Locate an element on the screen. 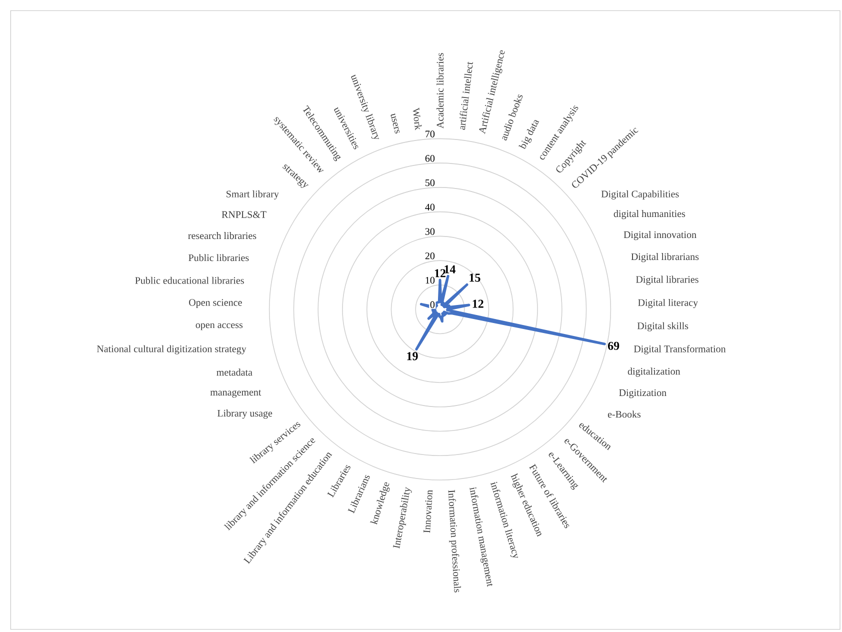 The width and height of the screenshot is (842, 632). spoke-label: Public libraries is located at coordinates (218, 258).